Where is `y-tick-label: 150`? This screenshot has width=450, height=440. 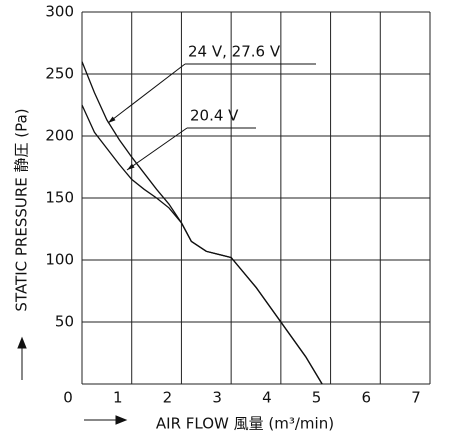 y-tick-label: 150 is located at coordinates (59, 198).